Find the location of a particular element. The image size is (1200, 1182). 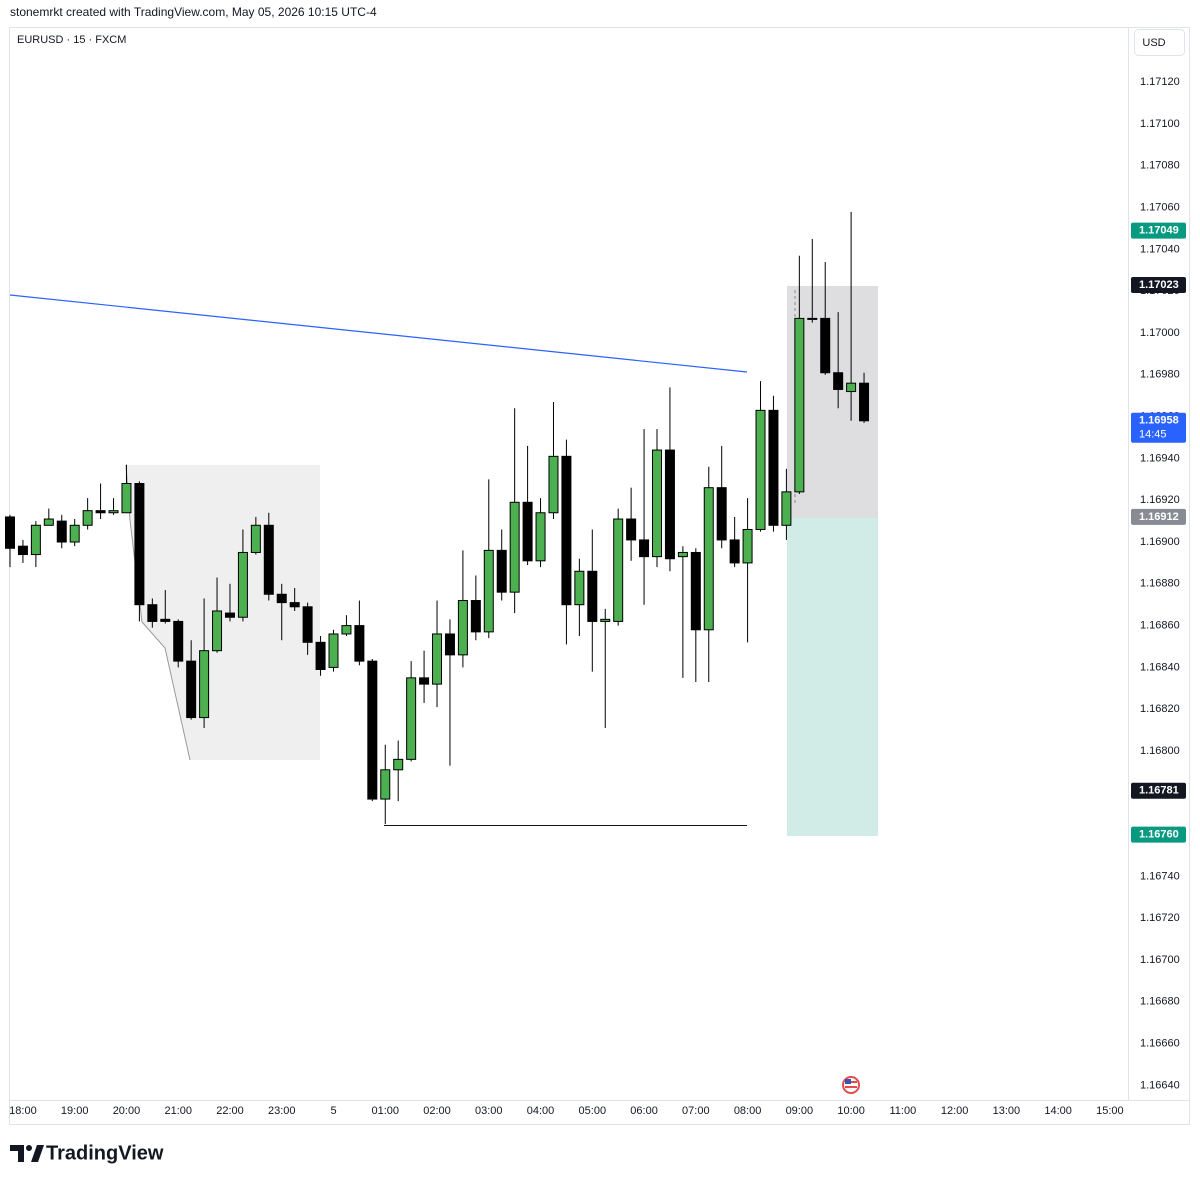

price-tag: 1.16958 14:45 is located at coordinates (1158, 427).